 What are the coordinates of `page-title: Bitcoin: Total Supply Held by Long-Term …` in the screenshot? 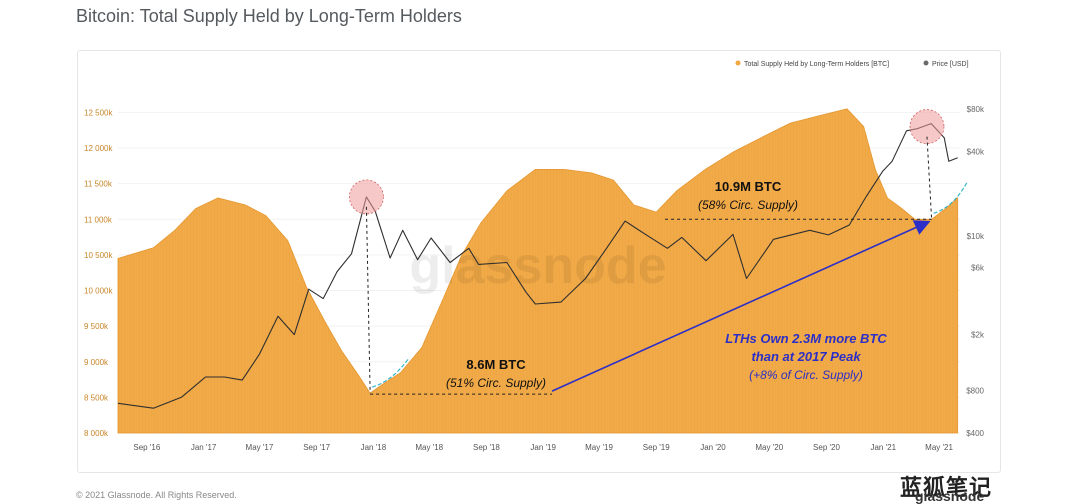 It's located at (269, 16).